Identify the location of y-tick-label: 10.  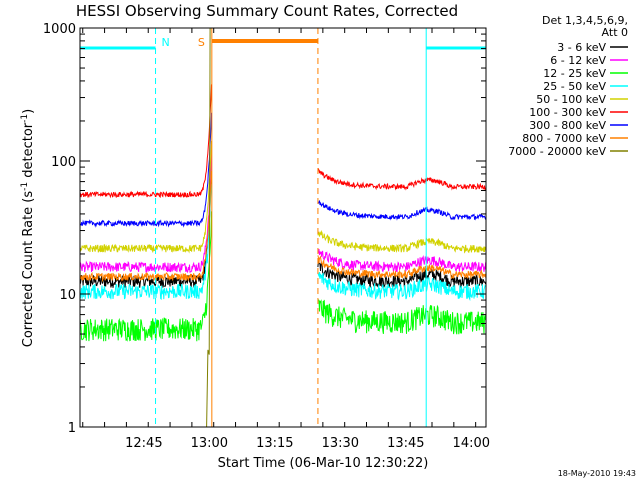
(67, 295).